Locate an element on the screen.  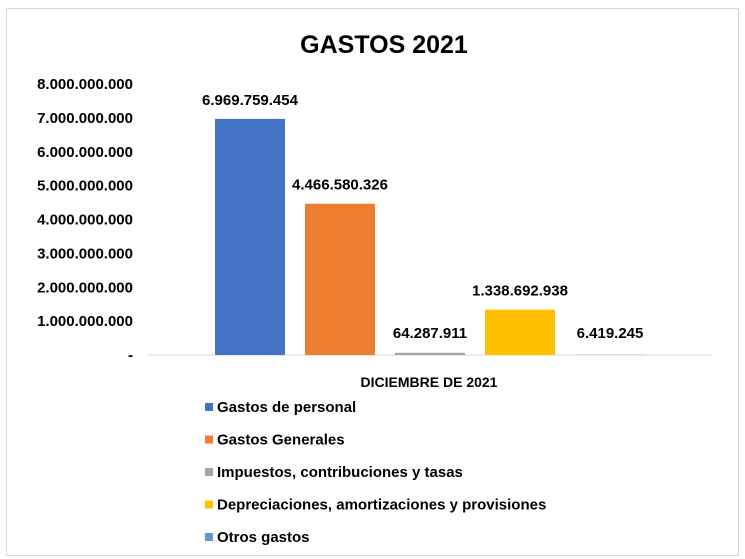
data-label: 4.466.580.326 is located at coordinates (340, 185).